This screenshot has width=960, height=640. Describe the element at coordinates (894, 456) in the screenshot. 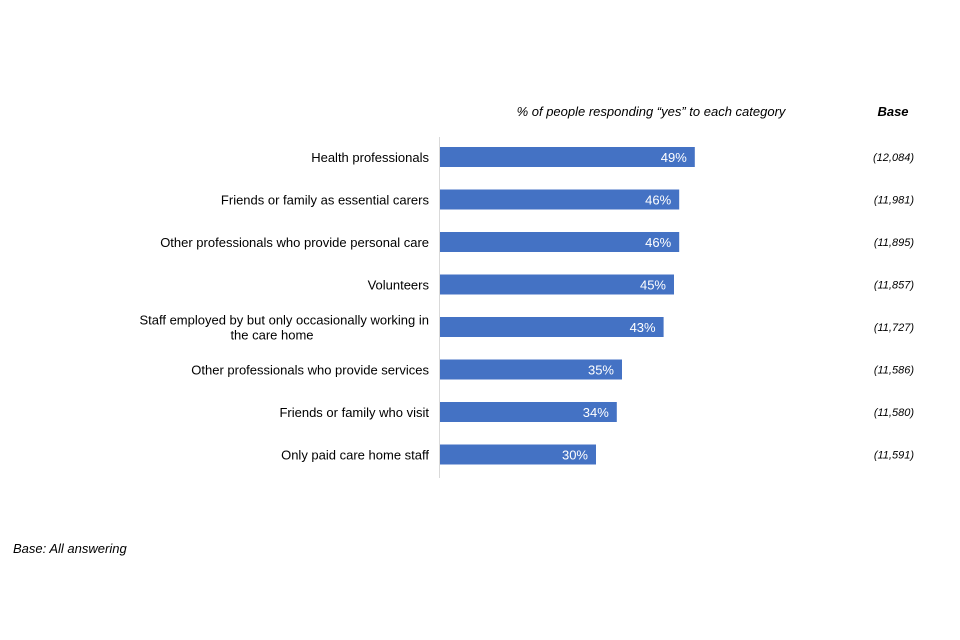

I see `base-value: (11,591)` at that location.